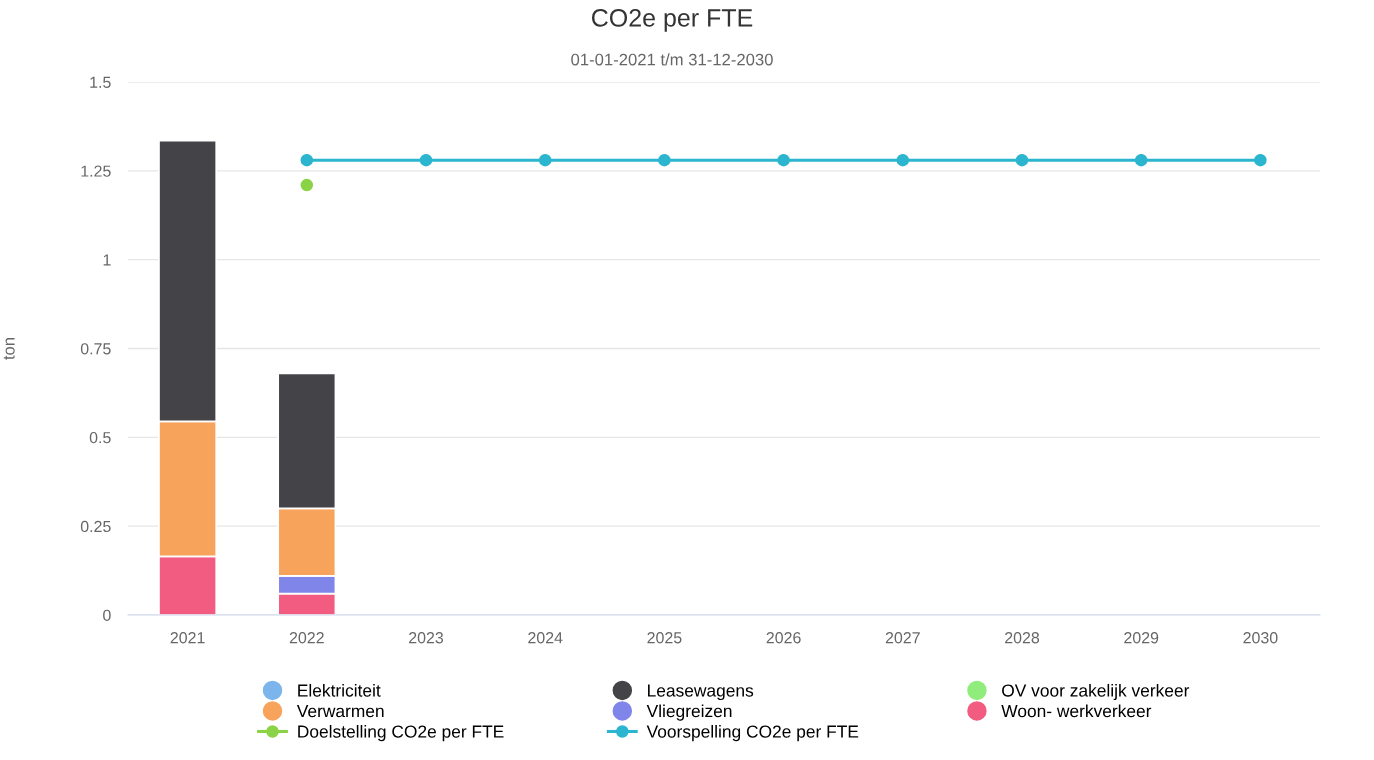  I want to click on y-tick-label: 1.5, so click(100, 82).